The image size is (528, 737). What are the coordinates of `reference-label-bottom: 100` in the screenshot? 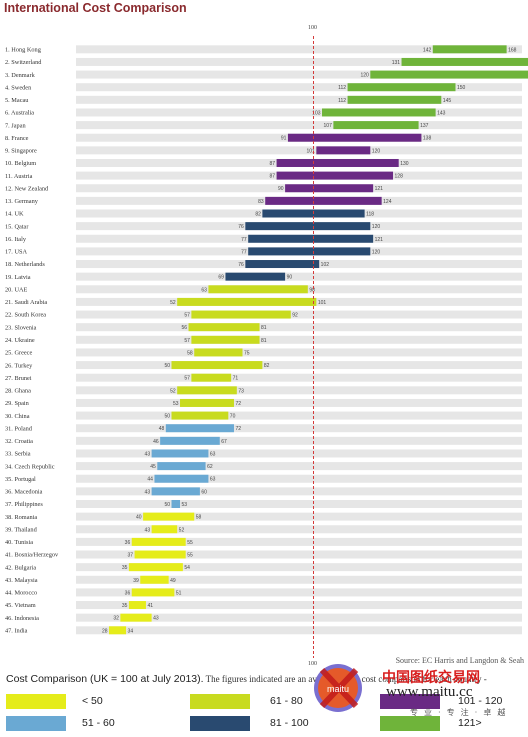 It's located at (312, 664).